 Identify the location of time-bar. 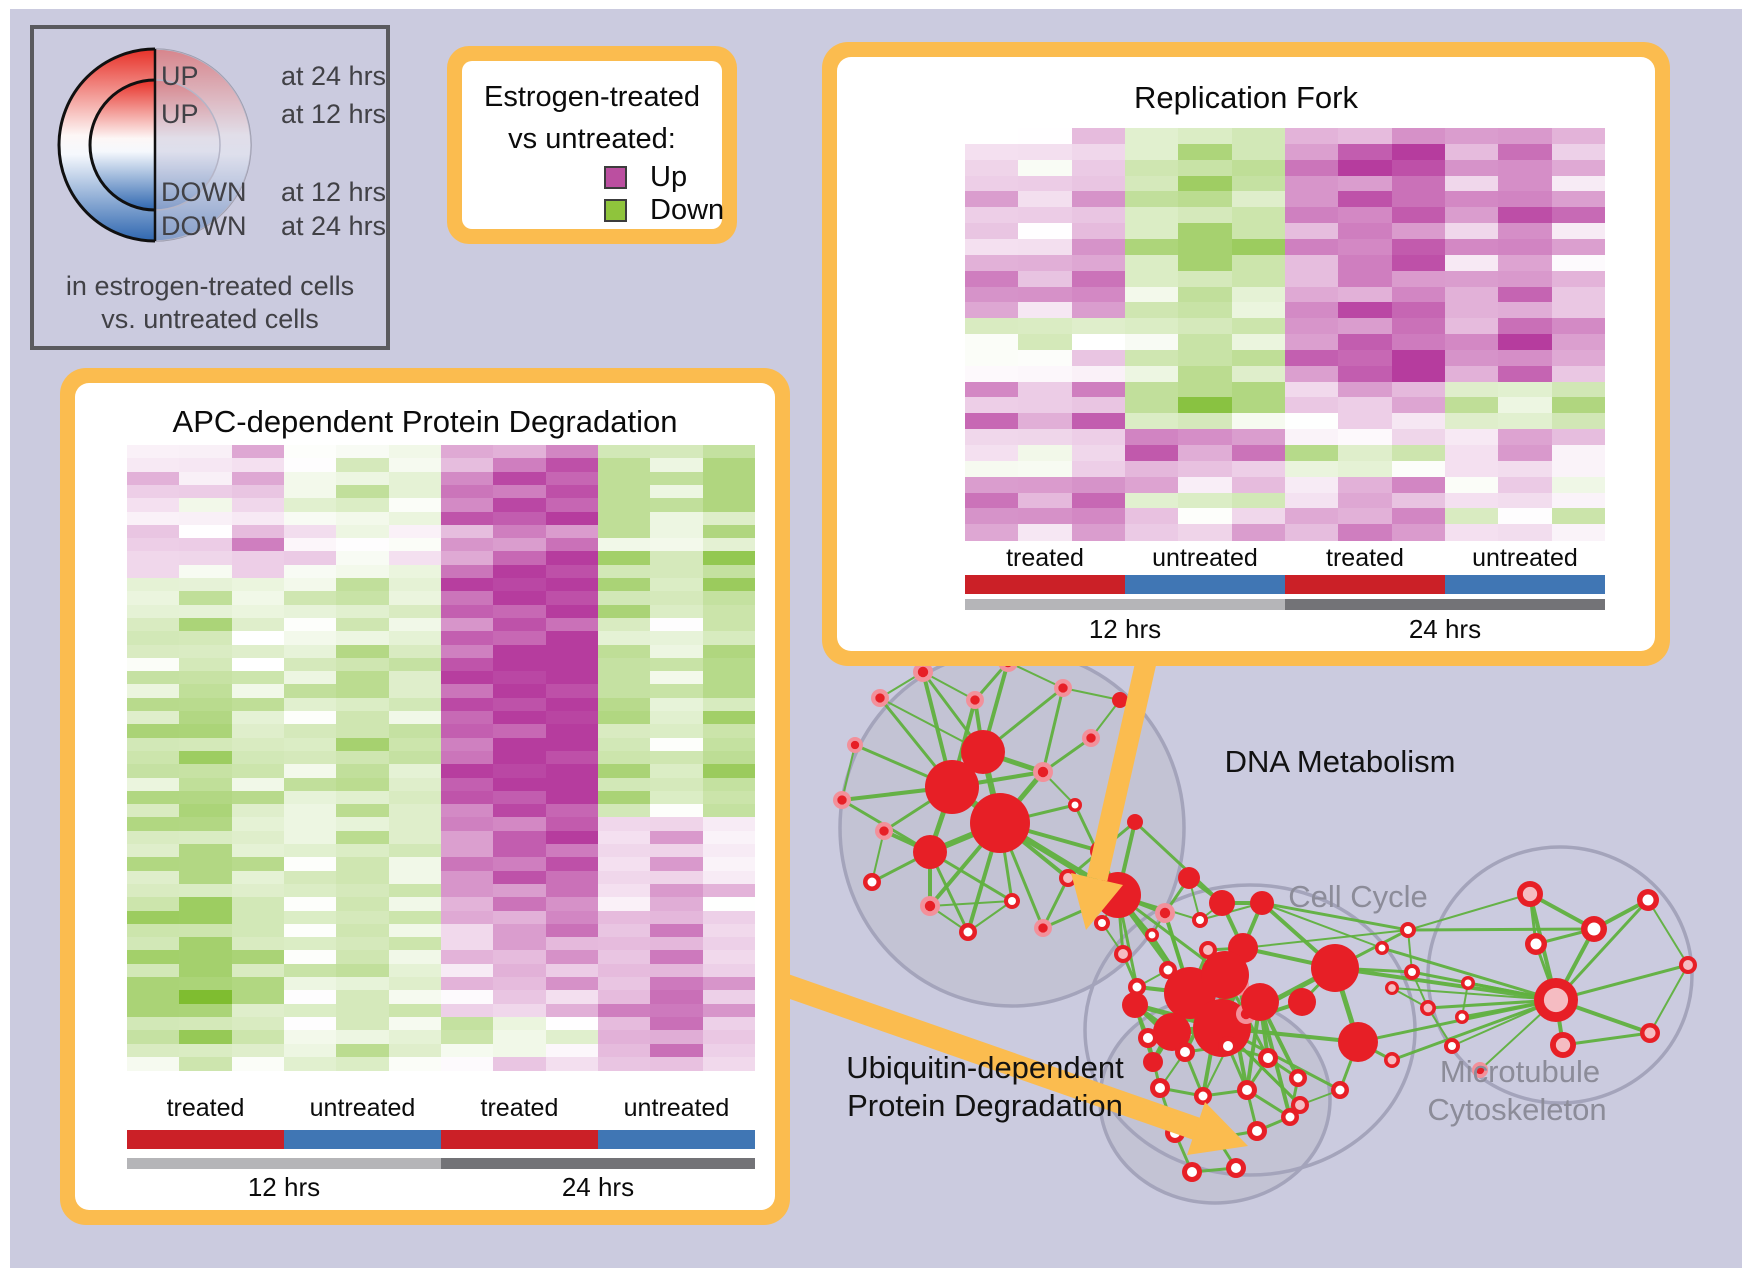
(1125, 604).